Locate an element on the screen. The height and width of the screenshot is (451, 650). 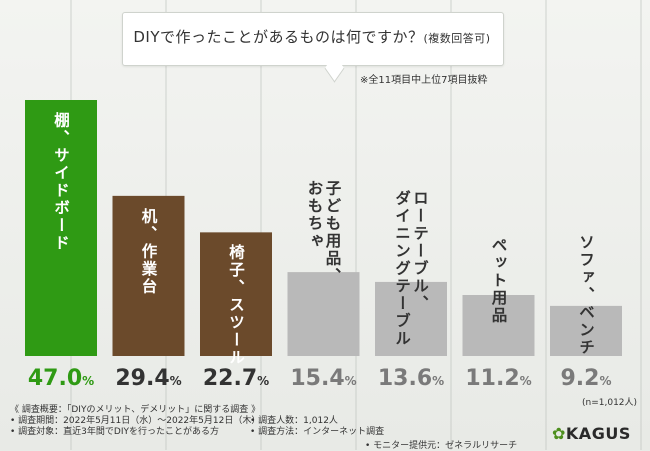
value-label-2: 29.4% is located at coordinates (149, 378).